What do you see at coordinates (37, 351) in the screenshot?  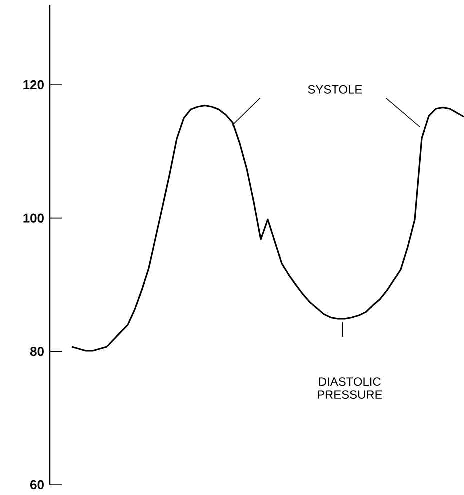 I see `y-tick-label: 80` at bounding box center [37, 351].